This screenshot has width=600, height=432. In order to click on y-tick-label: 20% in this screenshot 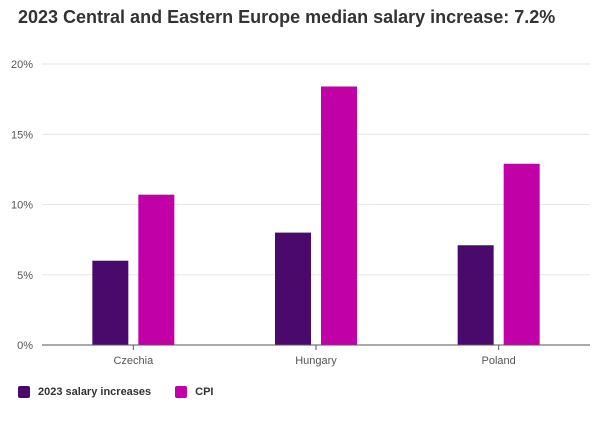, I will do `click(22, 65)`.